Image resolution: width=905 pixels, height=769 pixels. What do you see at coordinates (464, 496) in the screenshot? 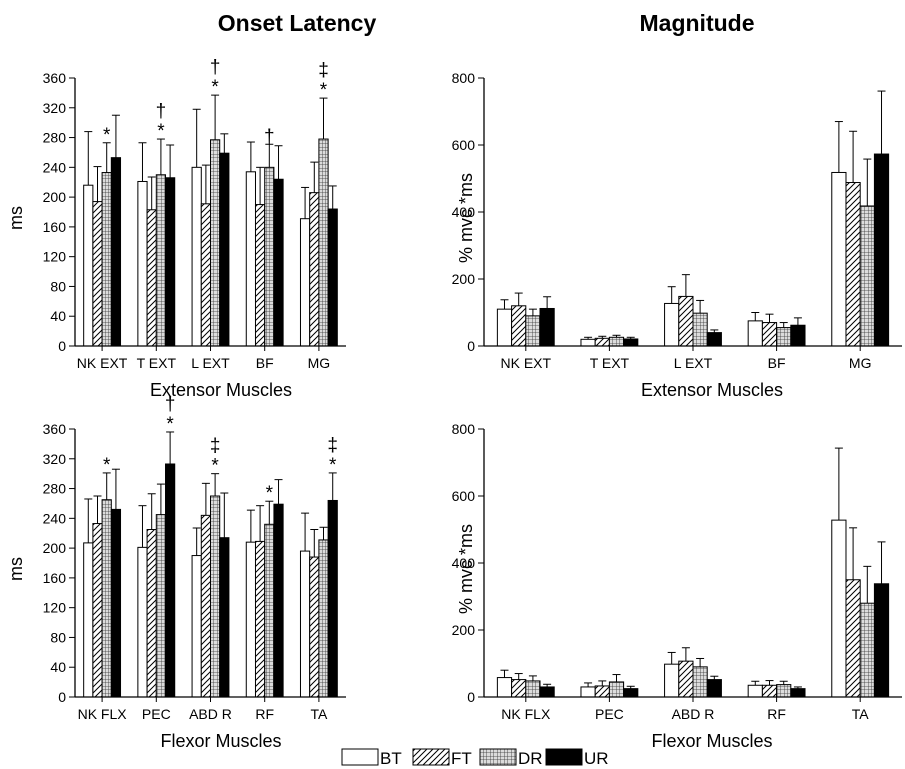
I see `y-tick-label: 600` at bounding box center [464, 496].